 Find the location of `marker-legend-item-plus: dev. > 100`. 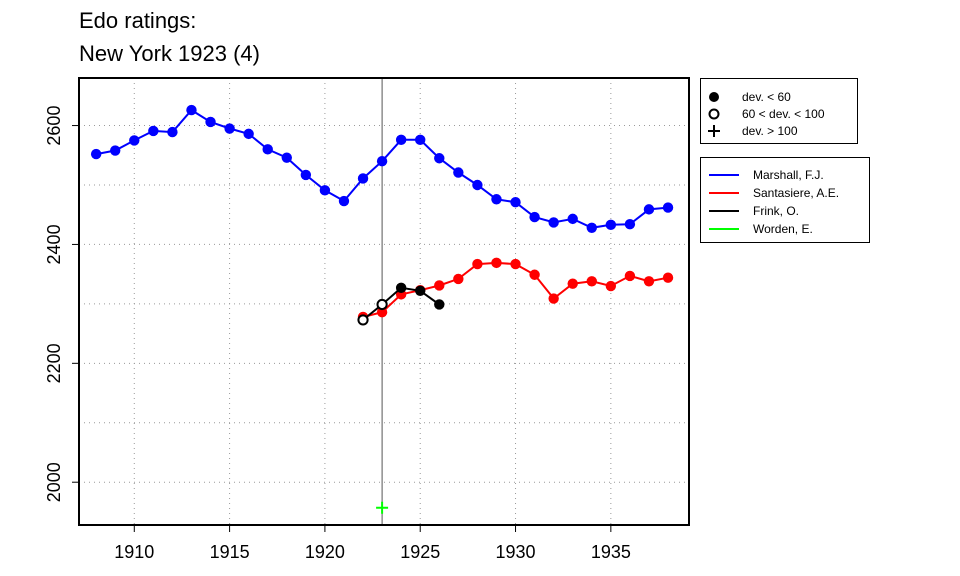

marker-legend-item-plus: dev. > 100 is located at coordinates (779, 131).